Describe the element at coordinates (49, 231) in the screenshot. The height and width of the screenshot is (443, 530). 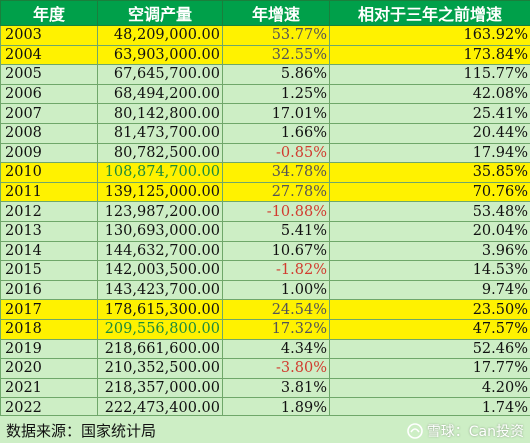
I see `year-cell: 2013` at that location.